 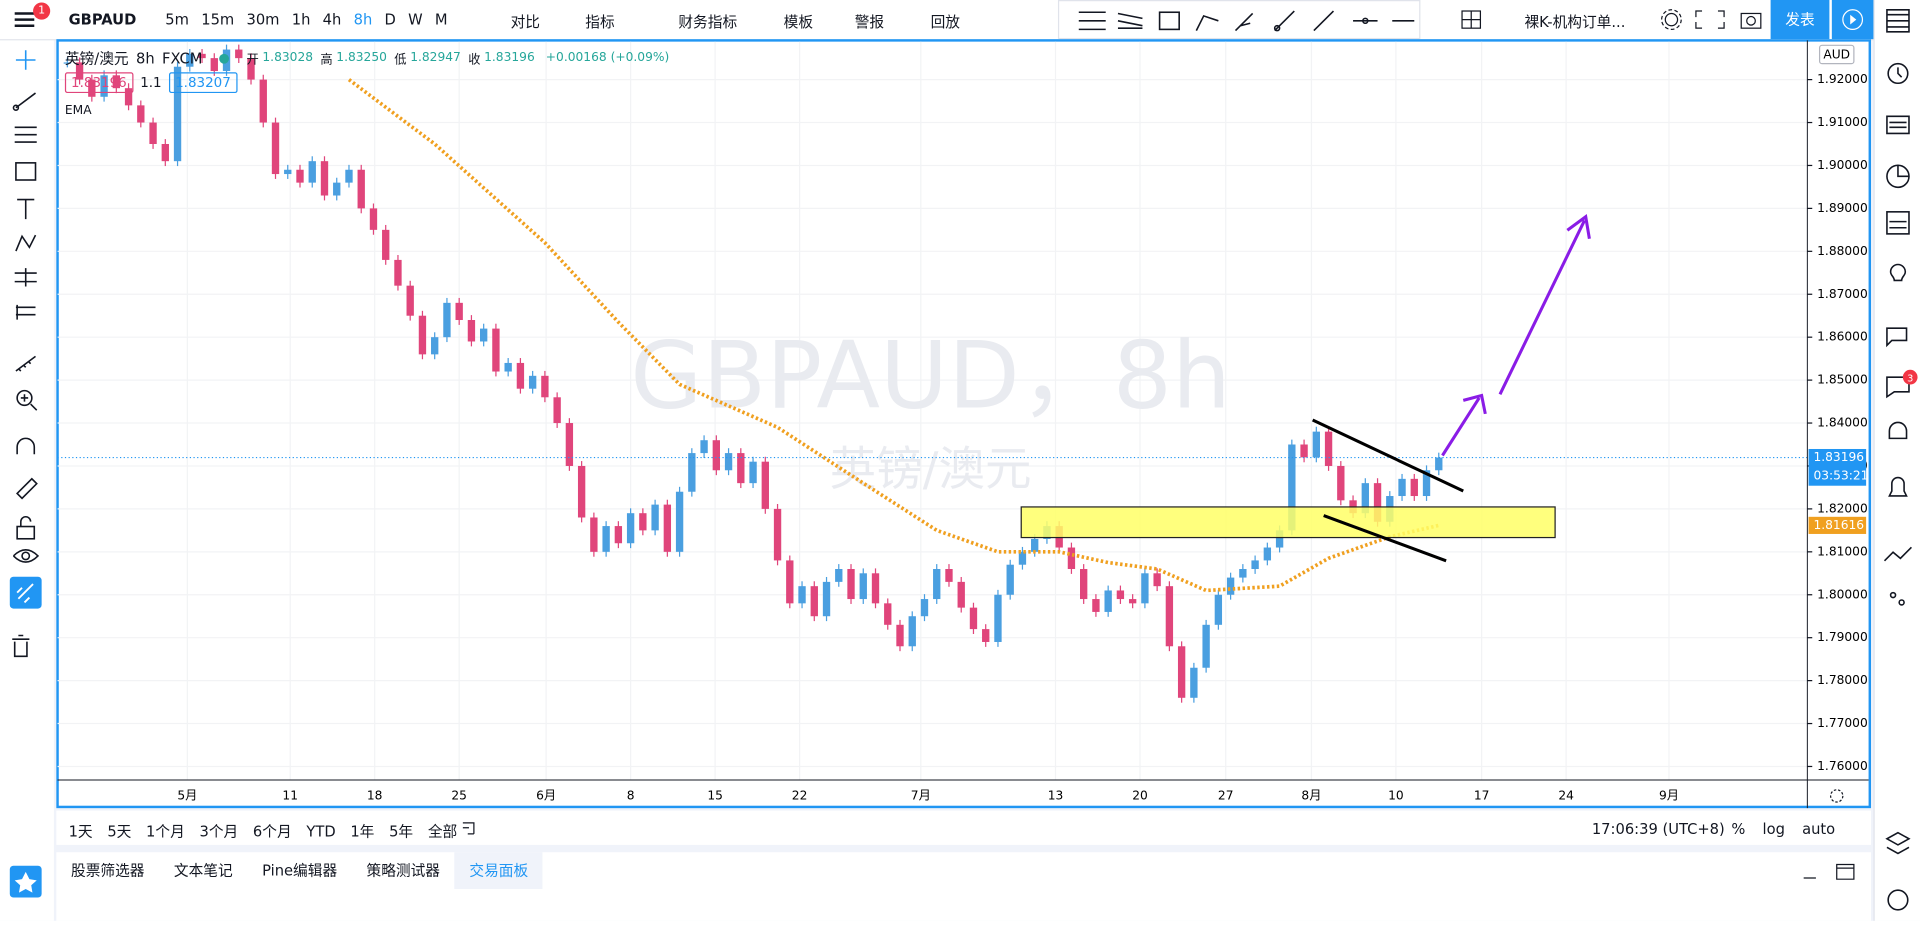 I want to click on y-tick-label: 1.84000, so click(x=1842, y=423).